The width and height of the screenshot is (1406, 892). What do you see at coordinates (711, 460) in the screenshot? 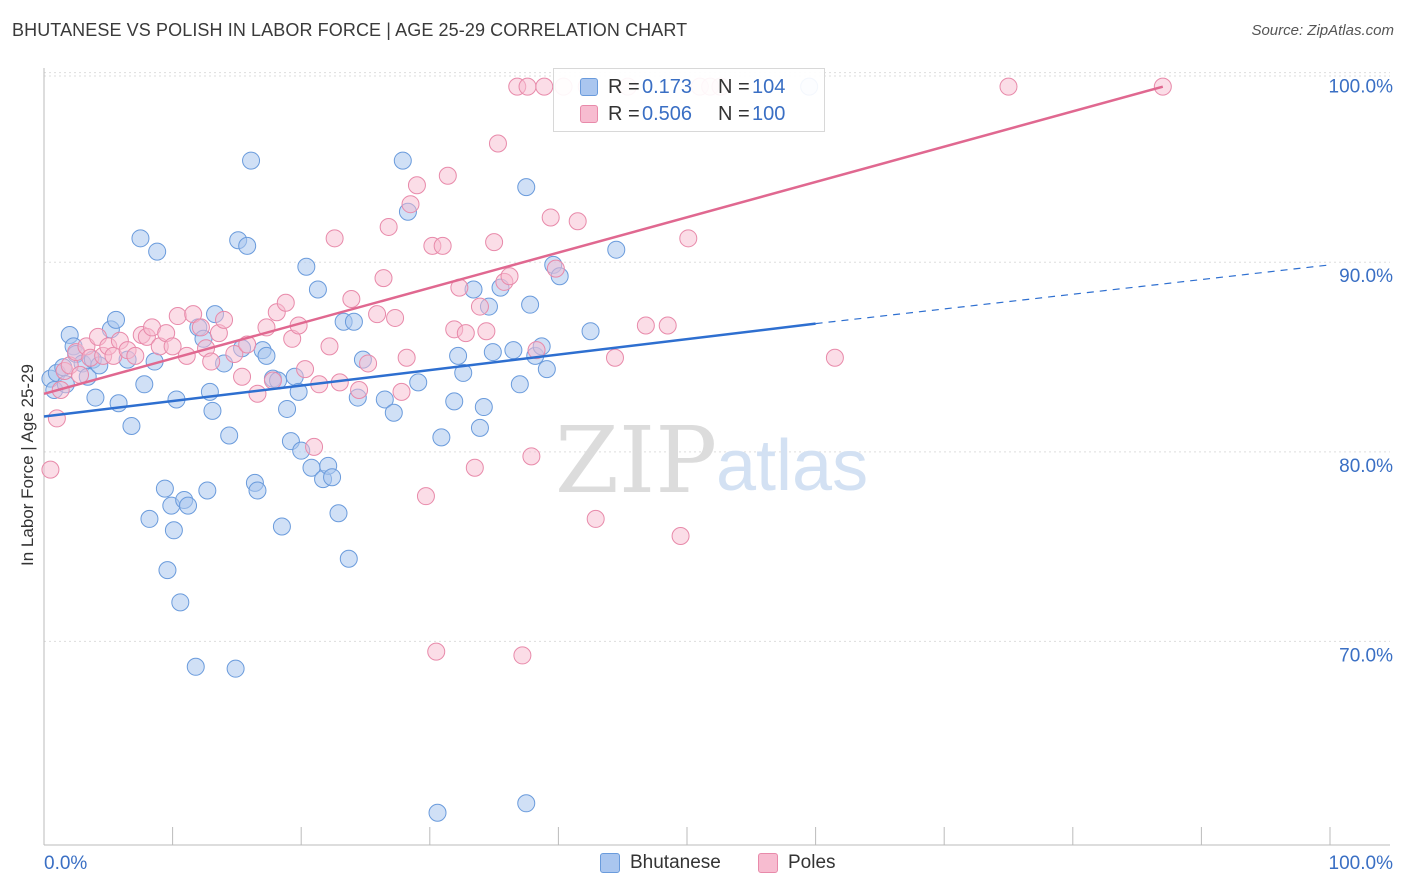
I see `watermark: ZIP atlas` at bounding box center [711, 460].